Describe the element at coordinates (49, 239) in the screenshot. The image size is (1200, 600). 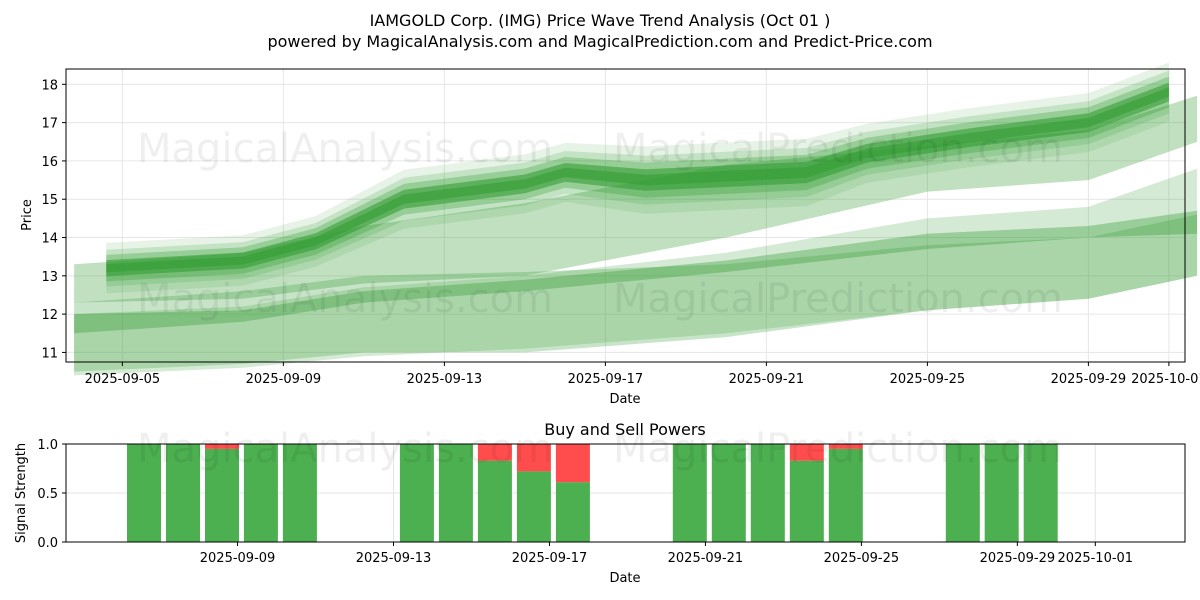
I see `price-y-tick-label: 14` at that location.